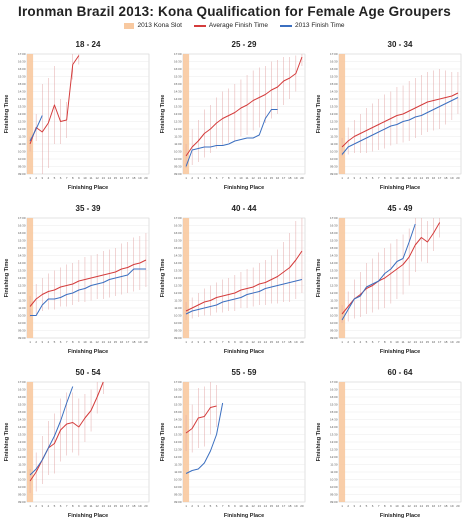 This screenshot has height=530, width=469. What do you see at coordinates (204, 438) in the screenshot?
I see `finish-2013-line` at bounding box center [204, 438].